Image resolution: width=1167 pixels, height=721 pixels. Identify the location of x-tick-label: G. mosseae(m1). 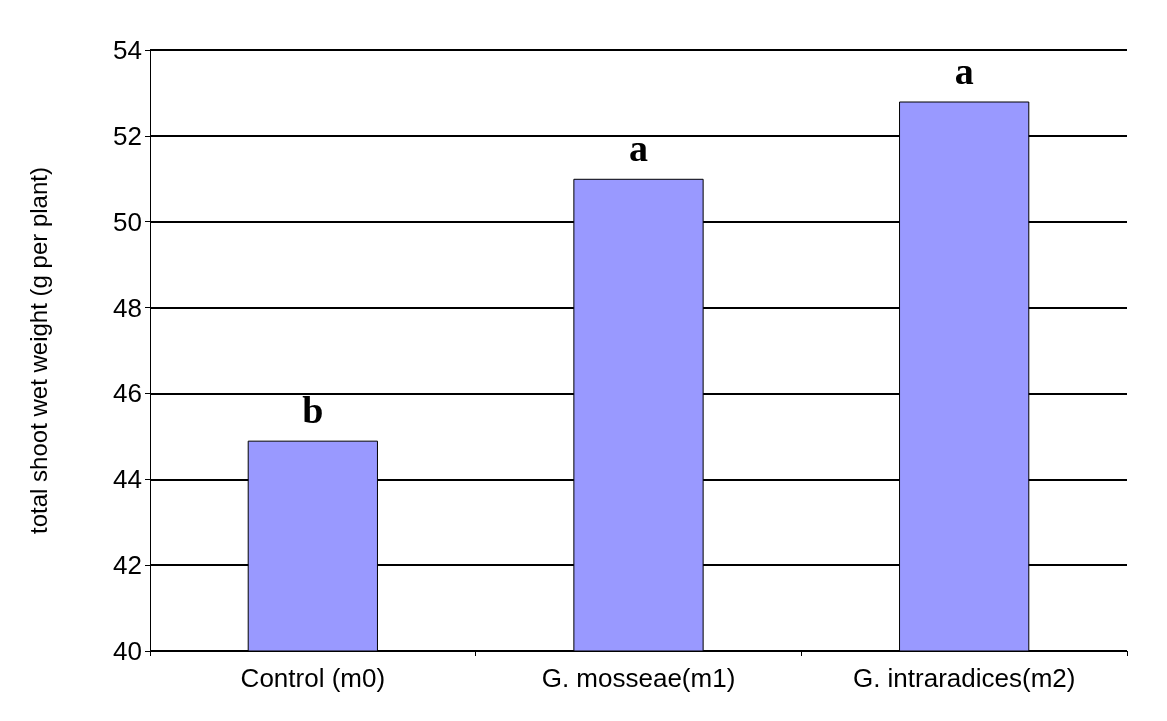
(638, 678).